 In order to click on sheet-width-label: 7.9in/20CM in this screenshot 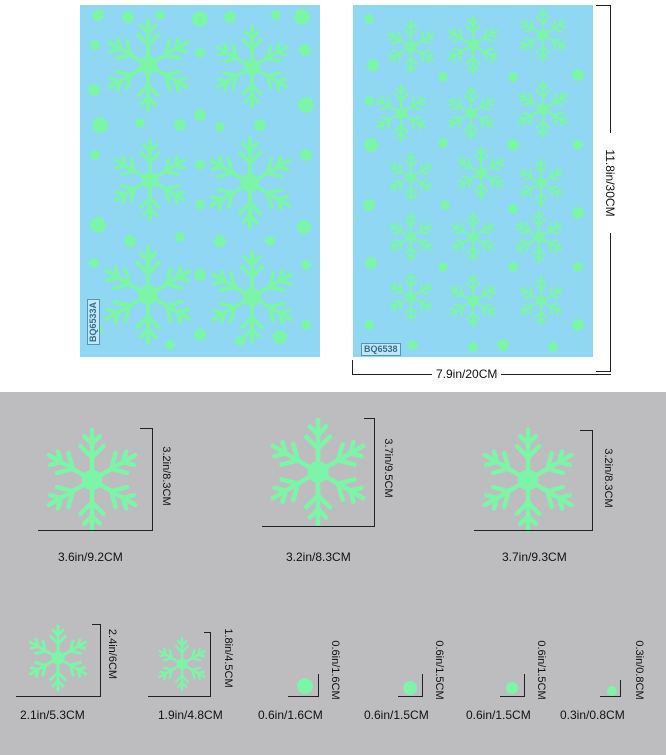, I will do `click(467, 374)`.